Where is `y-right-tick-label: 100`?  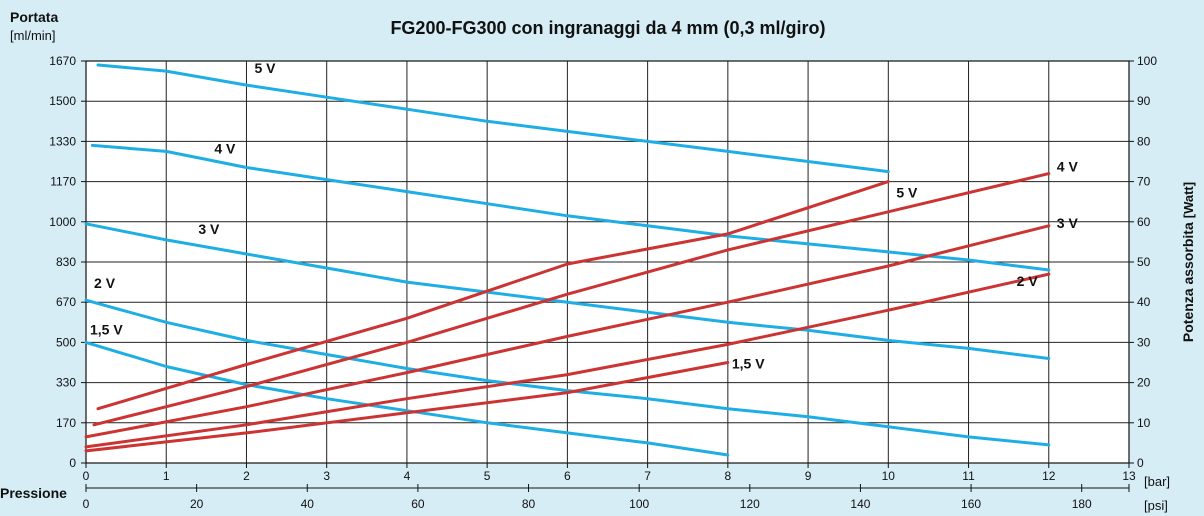
y-right-tick-label: 100 is located at coordinates (1147, 61).